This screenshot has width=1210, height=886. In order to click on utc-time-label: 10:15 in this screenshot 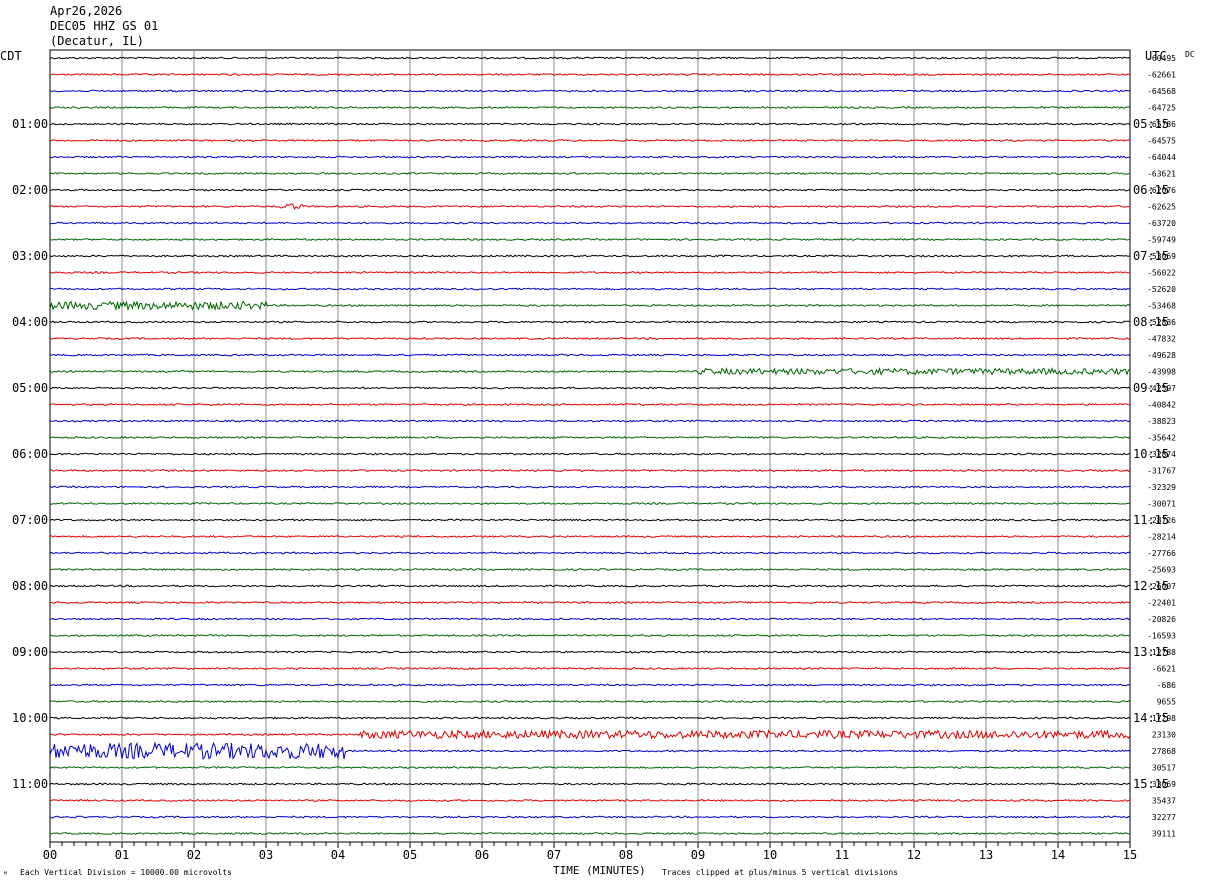, I will do `click(1151, 454)`.